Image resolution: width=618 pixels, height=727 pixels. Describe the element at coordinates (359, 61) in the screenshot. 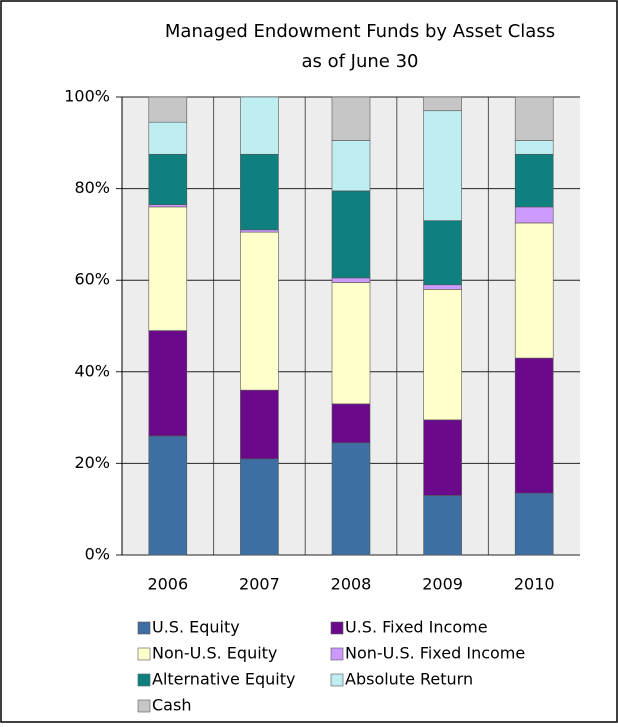

I see `chart-subtitle: as of June 30` at that location.